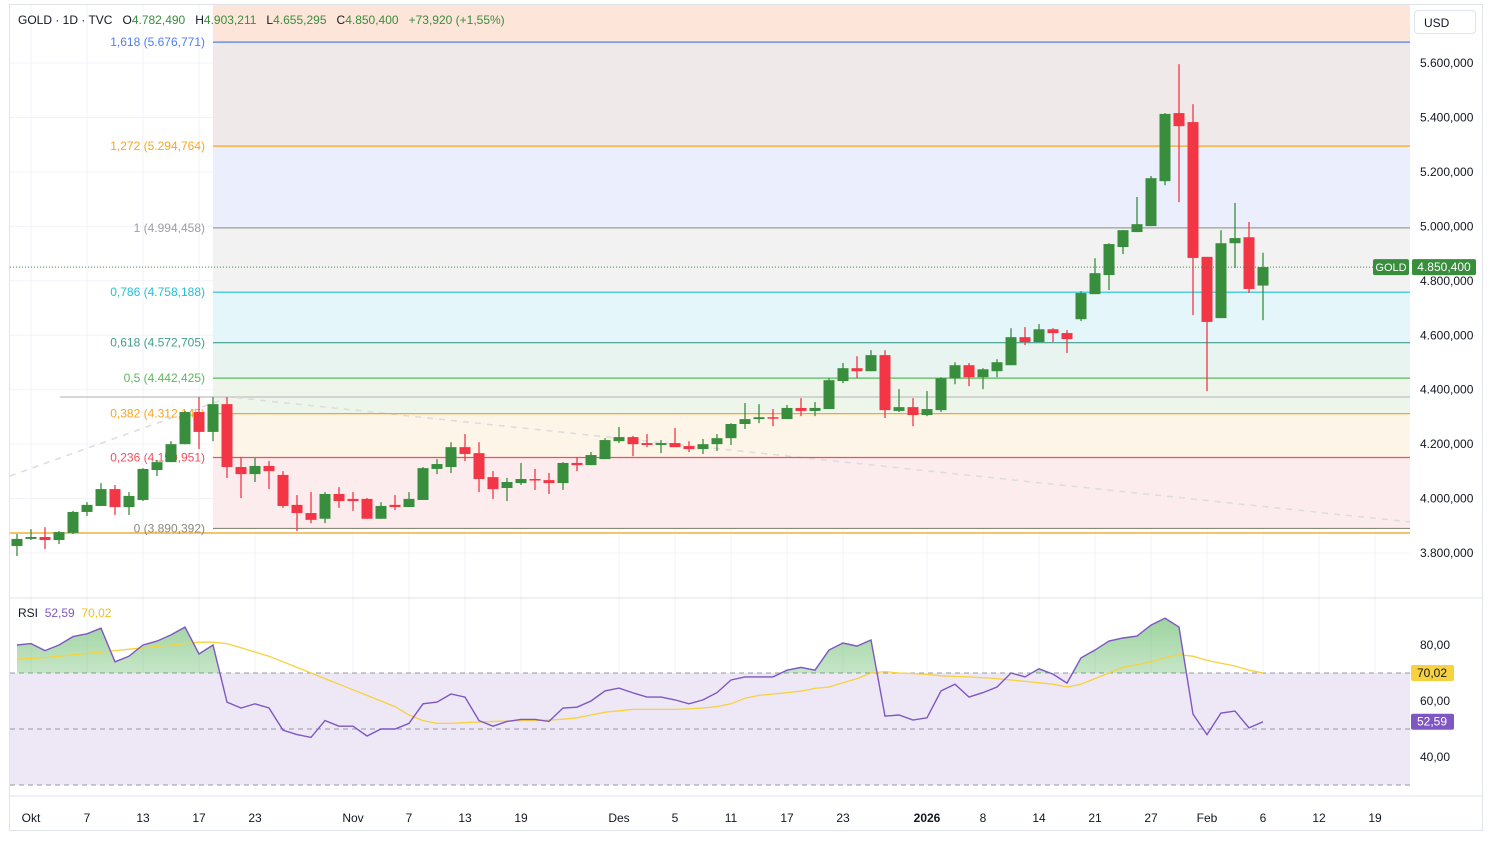  What do you see at coordinates (1447, 553) in the screenshot?
I see `price-axis-label: 3.800,000` at bounding box center [1447, 553].